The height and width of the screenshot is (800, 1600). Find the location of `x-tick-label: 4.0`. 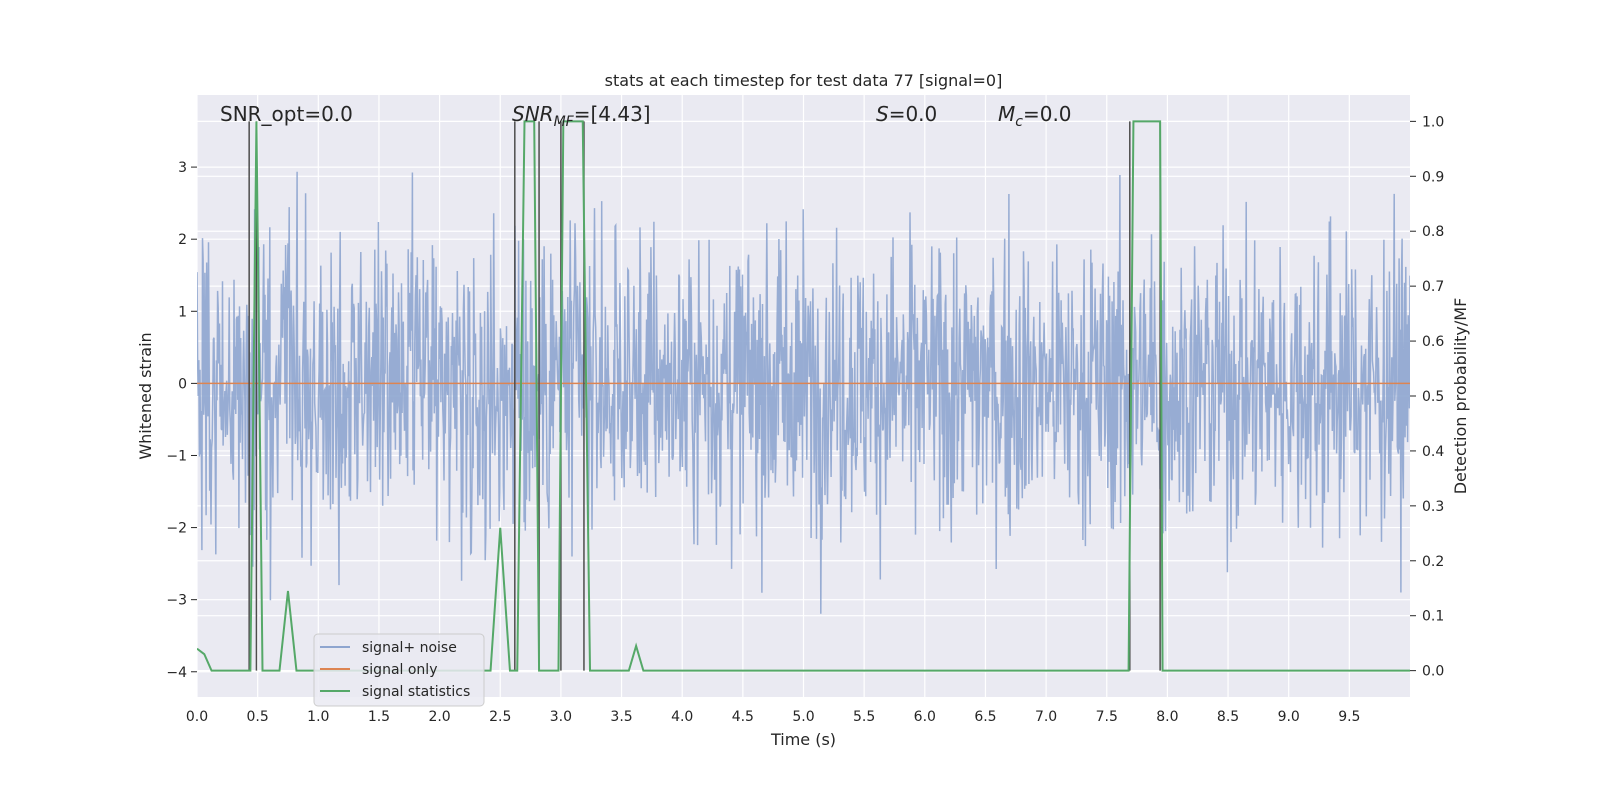

x-tick-label: 4.0 is located at coordinates (682, 717).